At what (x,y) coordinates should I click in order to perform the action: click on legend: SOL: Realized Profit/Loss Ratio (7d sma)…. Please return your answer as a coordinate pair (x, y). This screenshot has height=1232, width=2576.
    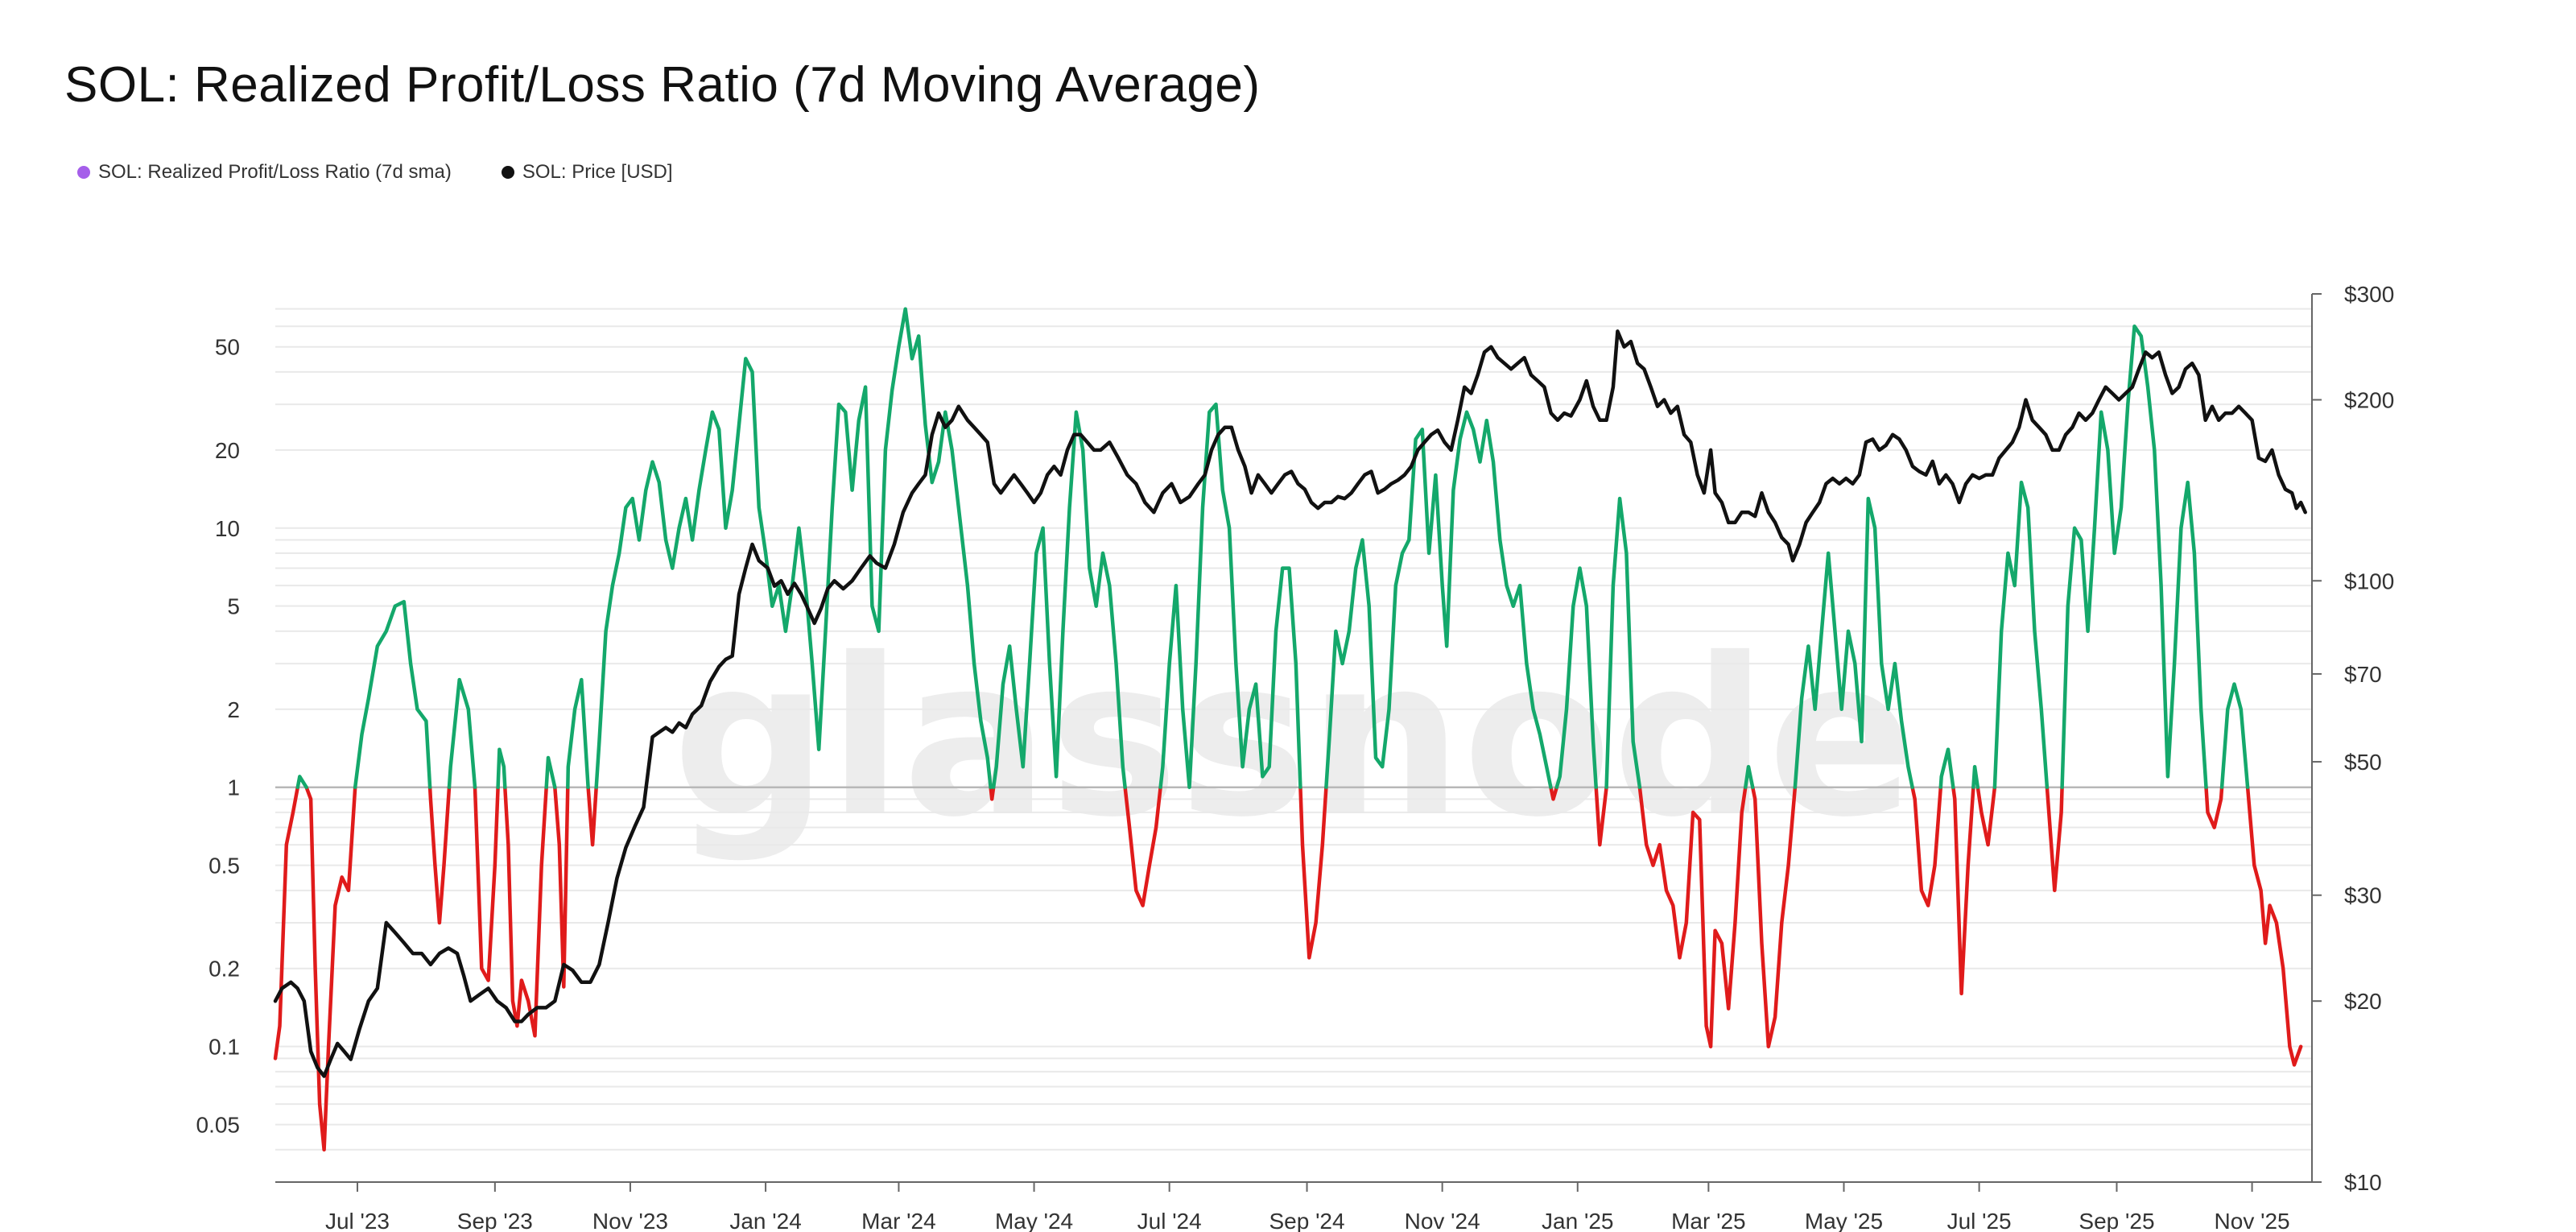
    Looking at the image, I should click on (375, 172).